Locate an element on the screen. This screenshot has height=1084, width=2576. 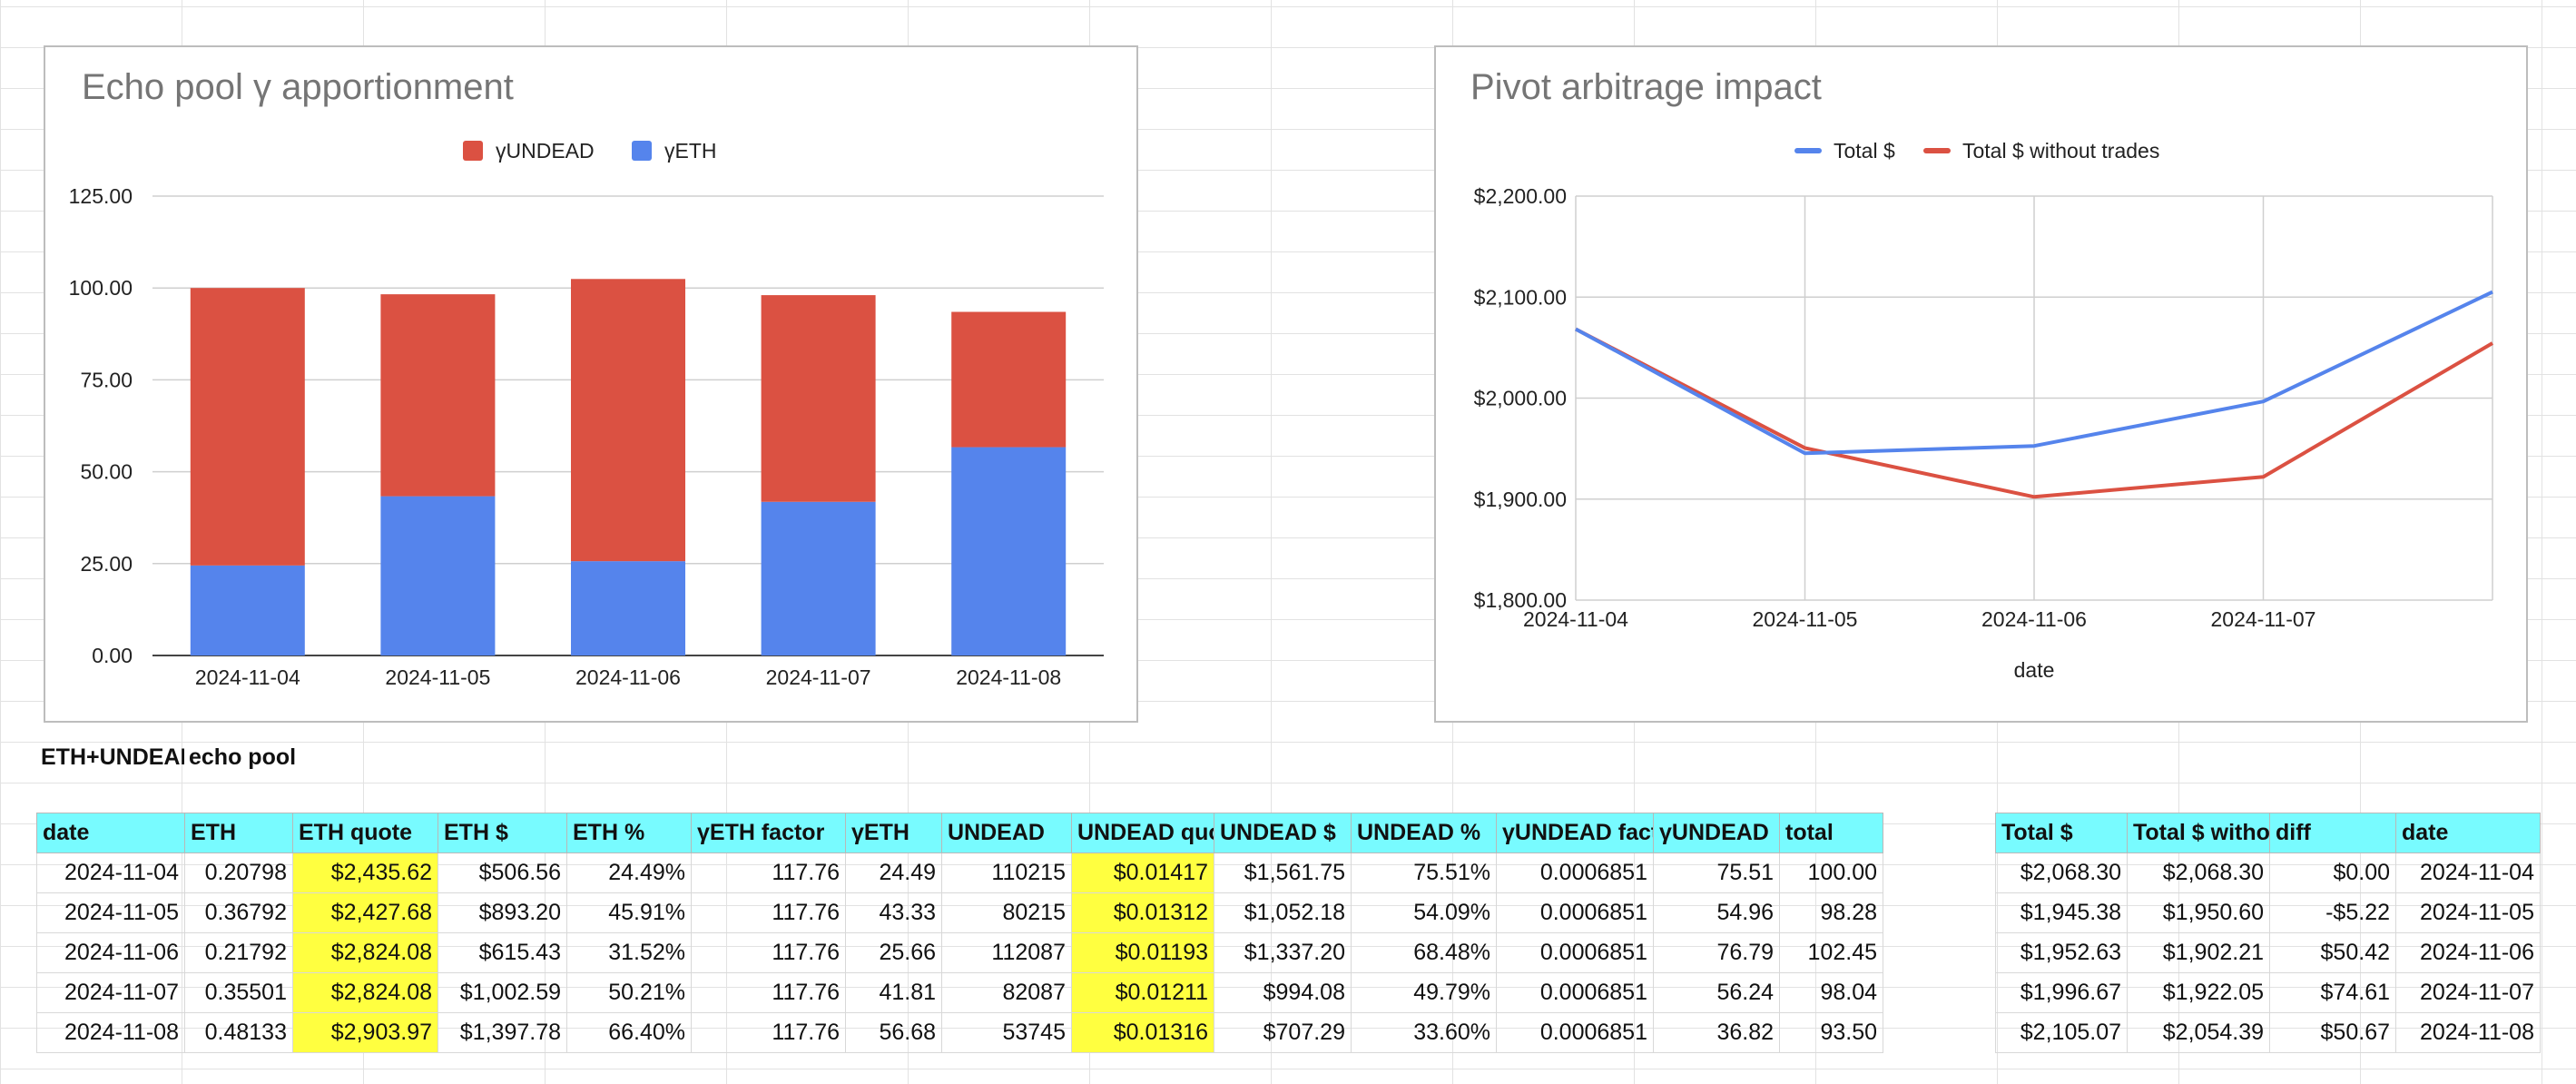
side_table-cell: $74.61 is located at coordinates (2332, 993).